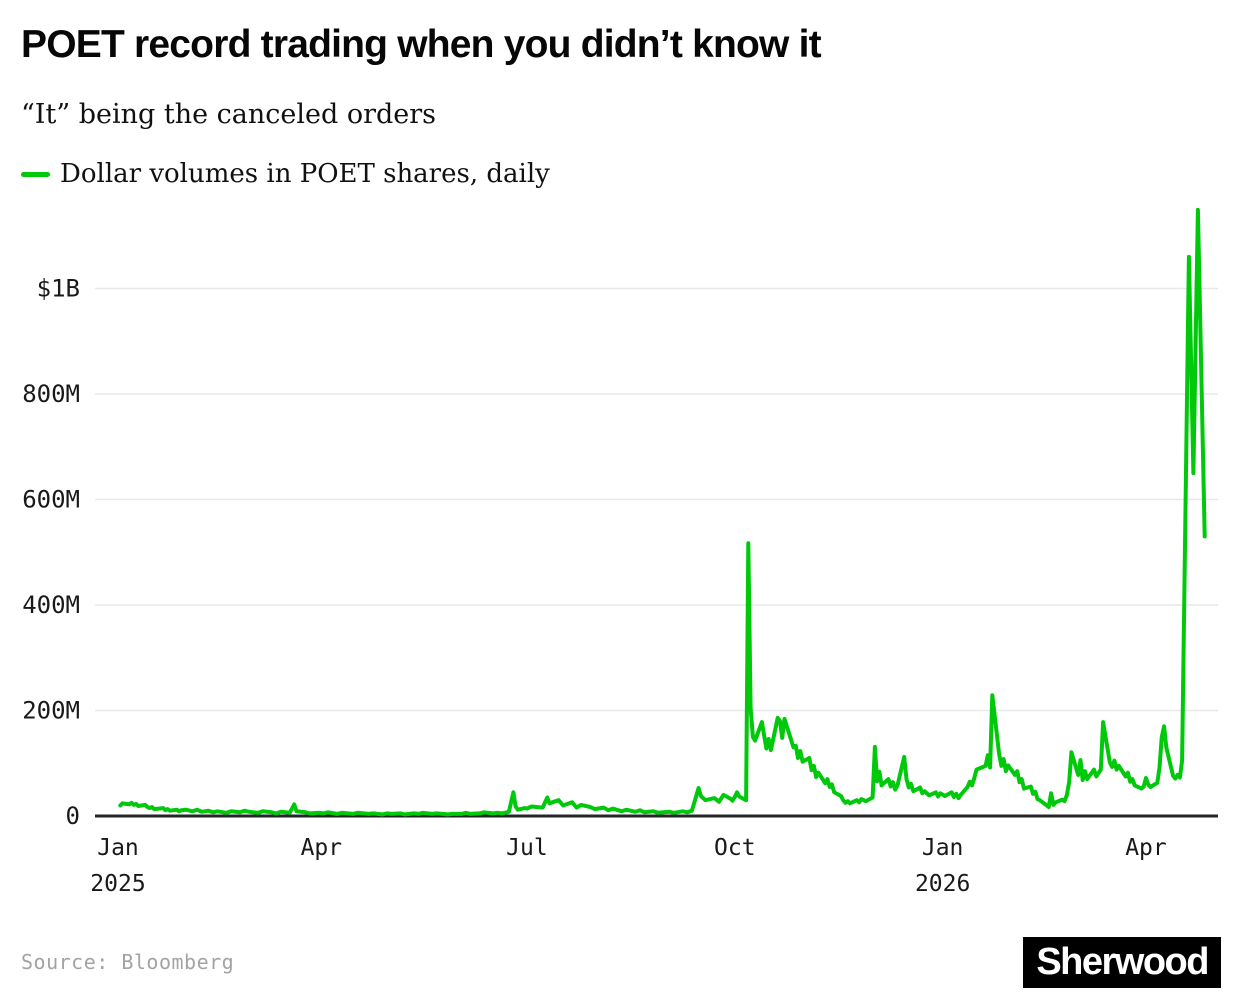 The image size is (1240, 998). I want to click on y-axis-label: 200M, so click(51, 711).